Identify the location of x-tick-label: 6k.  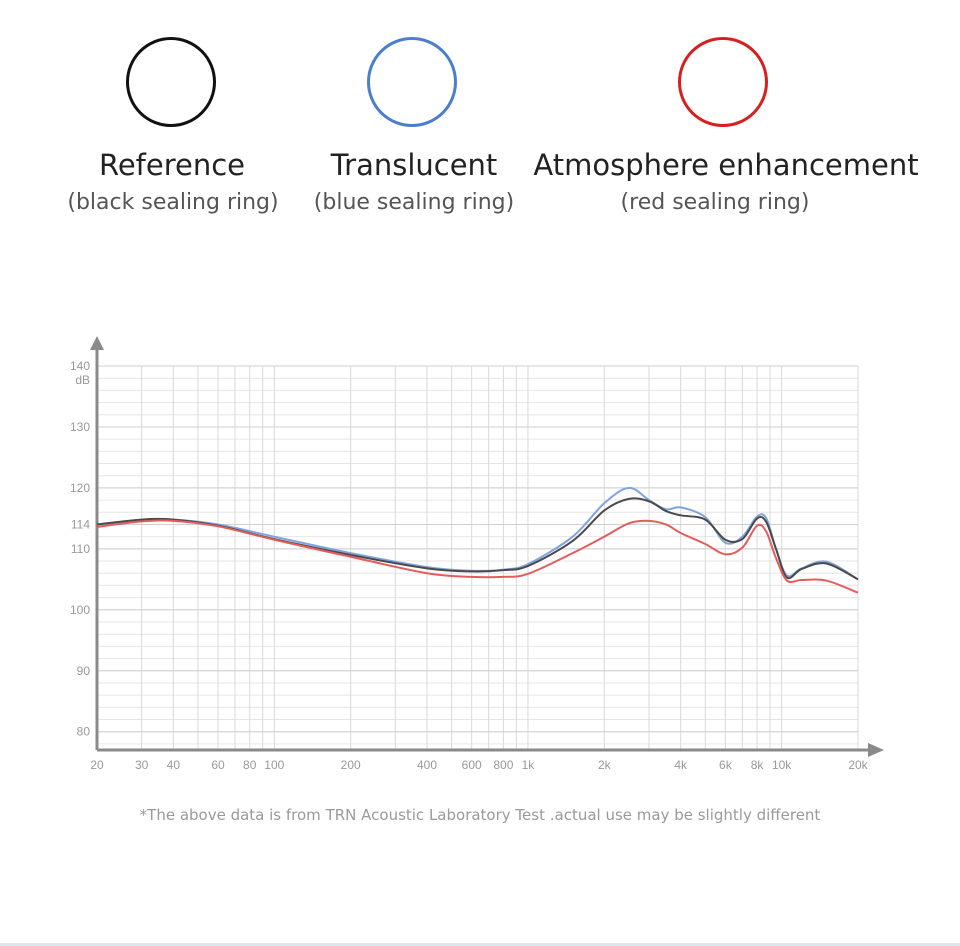
(726, 765).